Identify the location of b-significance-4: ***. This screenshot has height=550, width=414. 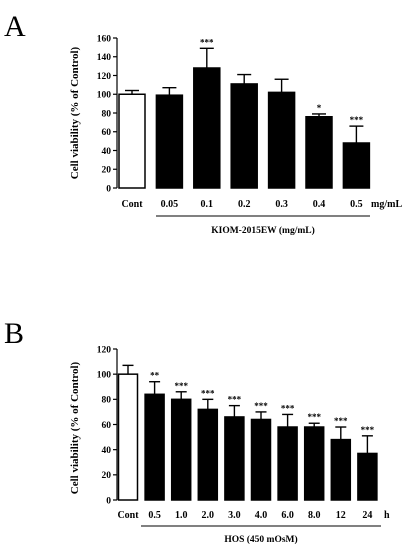
(235, 400).